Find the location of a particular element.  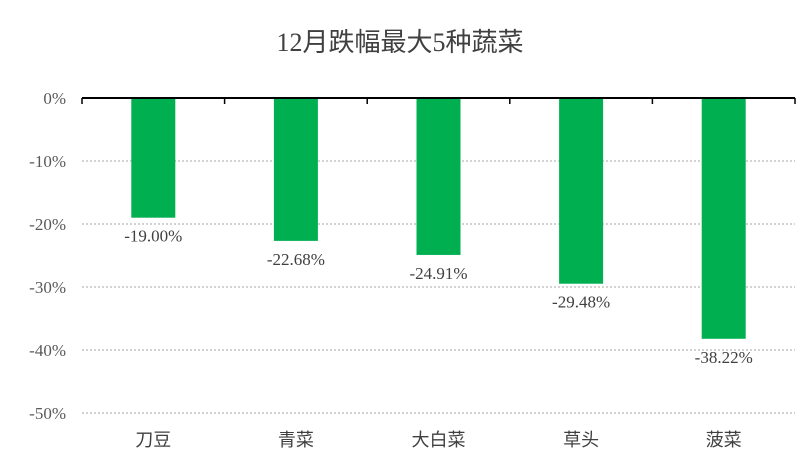

x-tick-label: 刀豆 is located at coordinates (153, 440).